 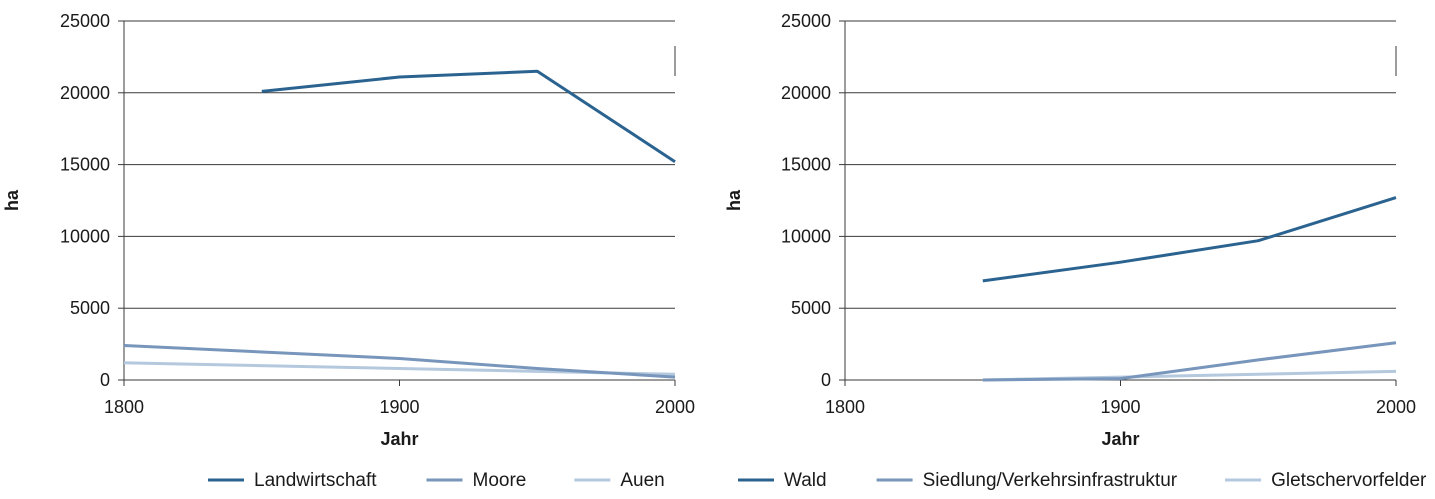 I want to click on legend-label: Auen, so click(x=642, y=480).